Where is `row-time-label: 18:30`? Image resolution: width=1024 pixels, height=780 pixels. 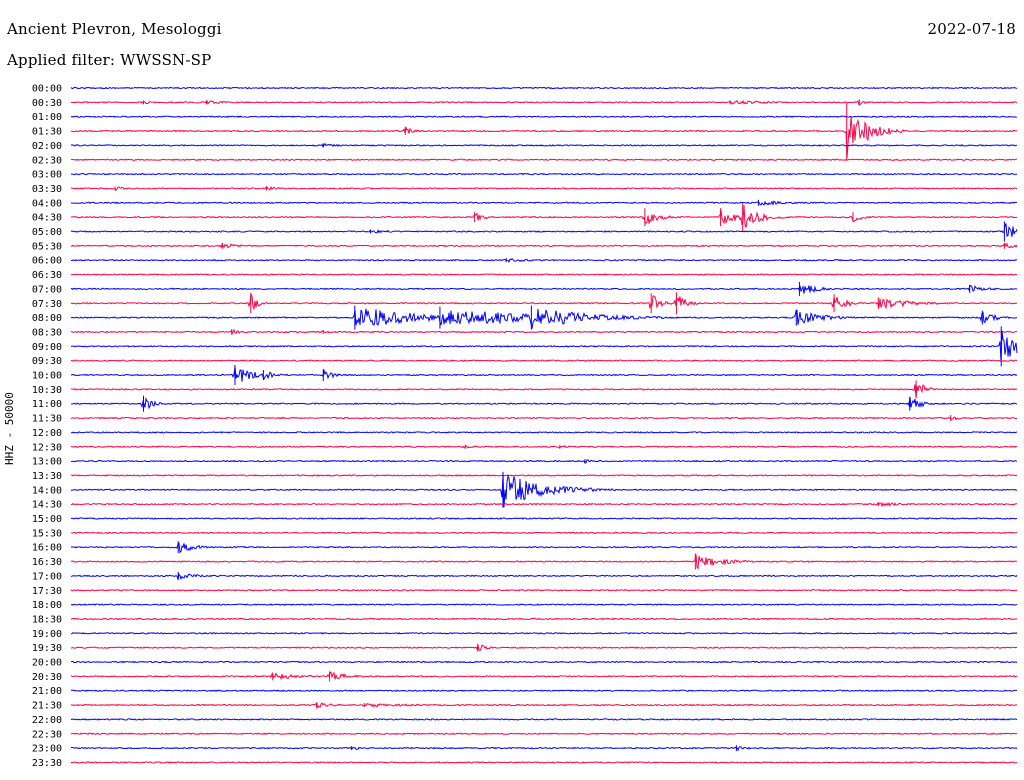 row-time-label: 18:30 is located at coordinates (47, 619).